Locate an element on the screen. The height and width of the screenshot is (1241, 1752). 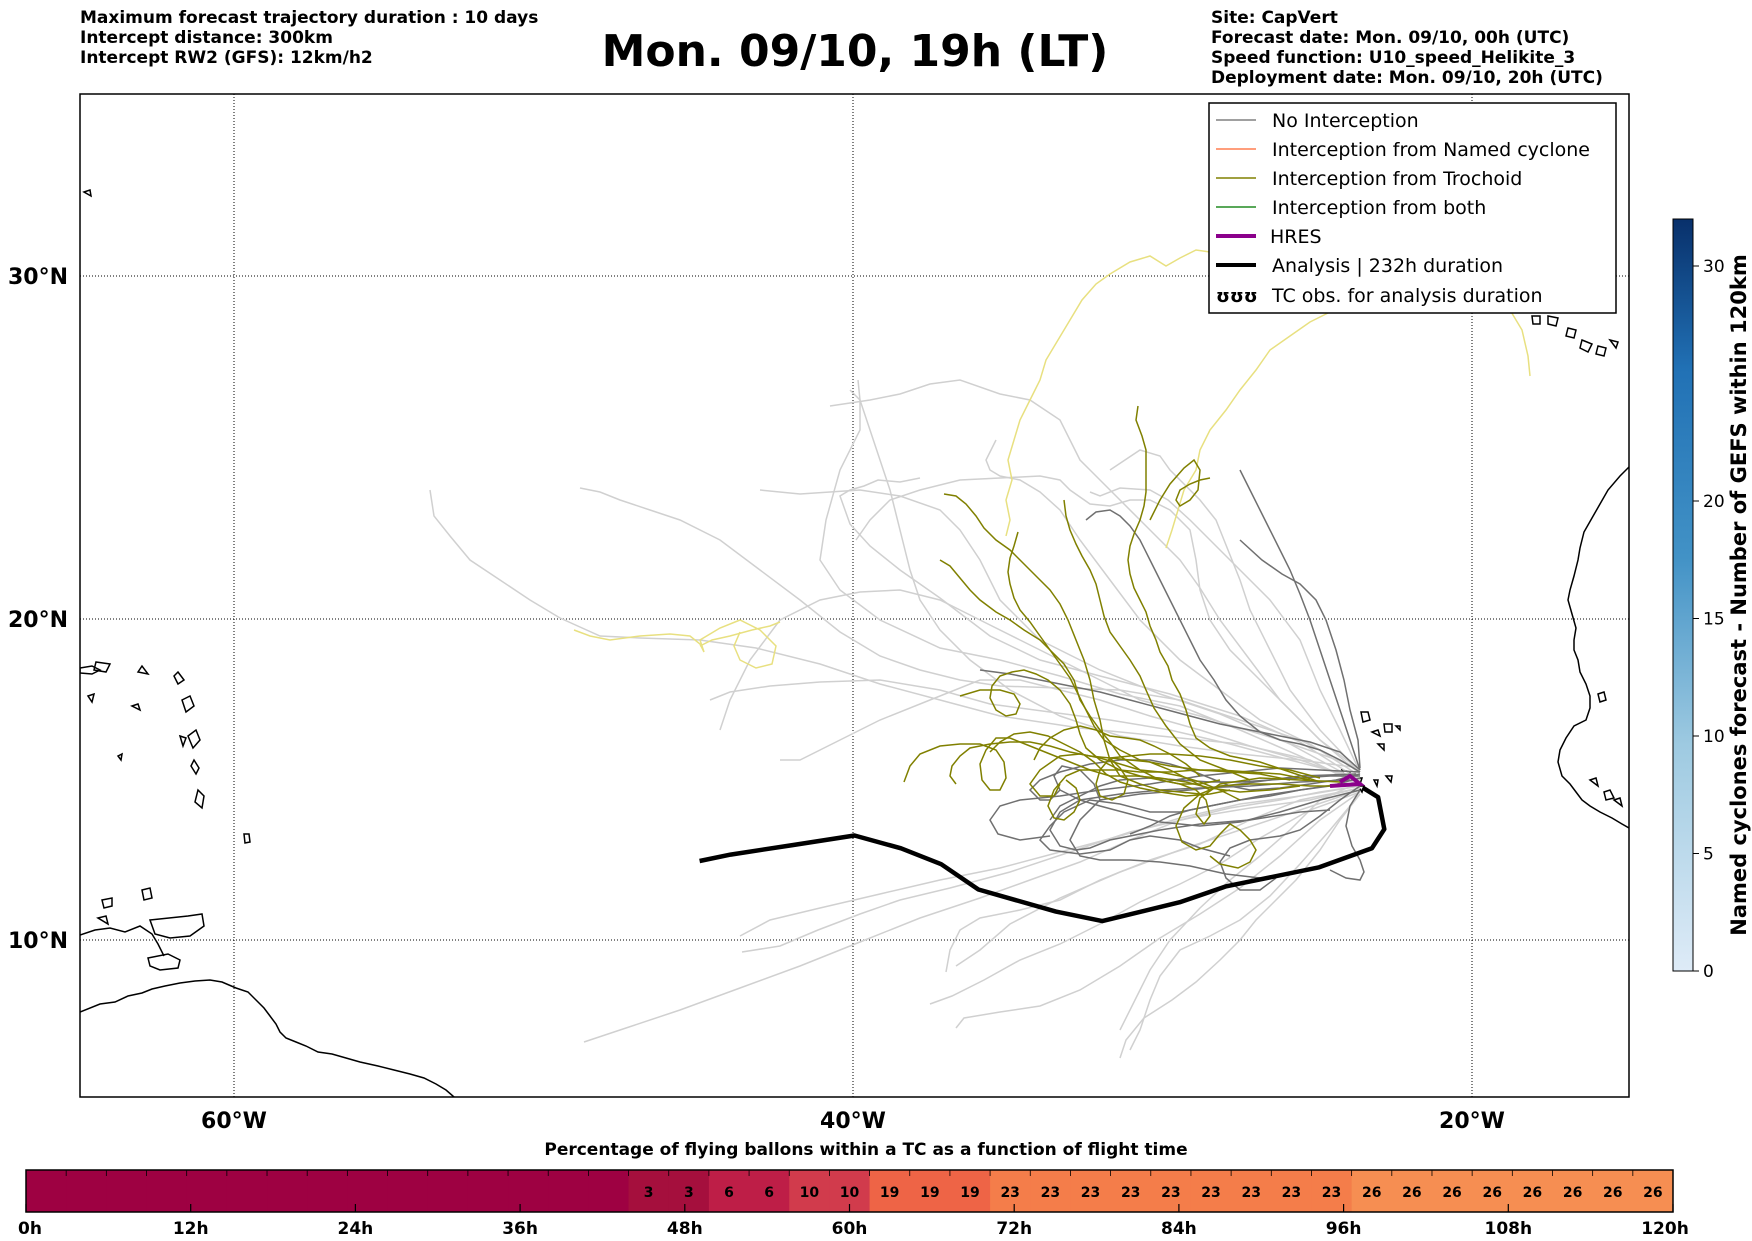
legend-label: TC obs. for analysis duration is located at coordinates (1407, 296).